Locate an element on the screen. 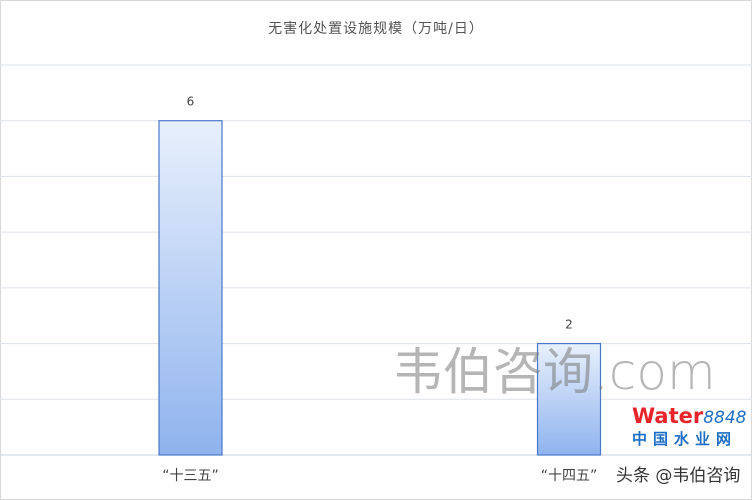 This screenshot has width=752, height=500. watermark-main: 韦伯咨询.com is located at coordinates (554, 372).